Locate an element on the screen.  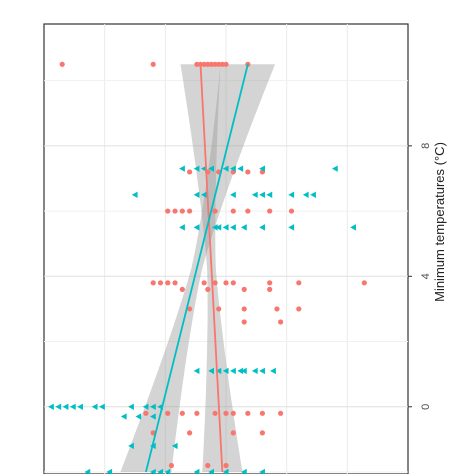
tick-label: 8 is located at coordinates (426, 146).